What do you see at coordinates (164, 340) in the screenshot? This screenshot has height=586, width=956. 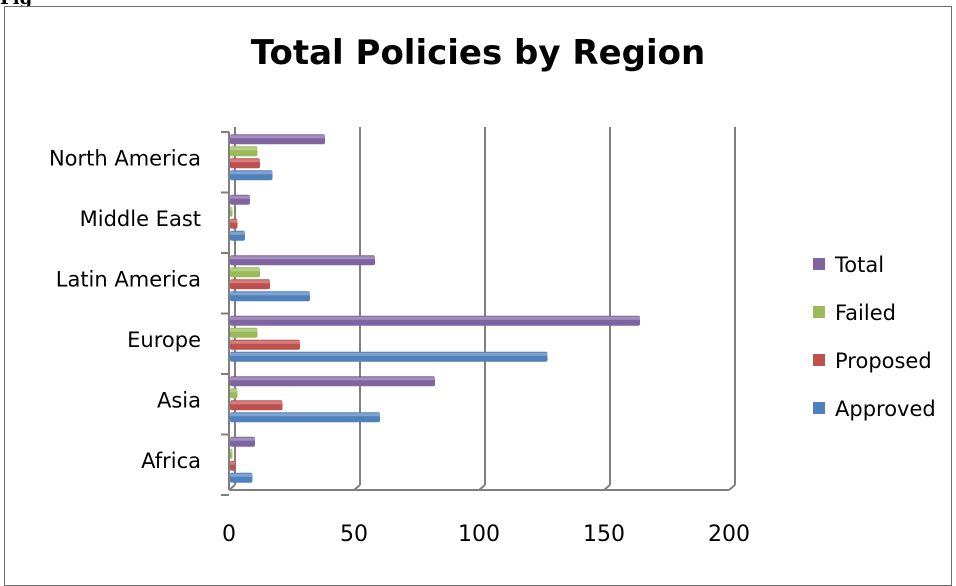 I see `category-label: Europe` at bounding box center [164, 340].